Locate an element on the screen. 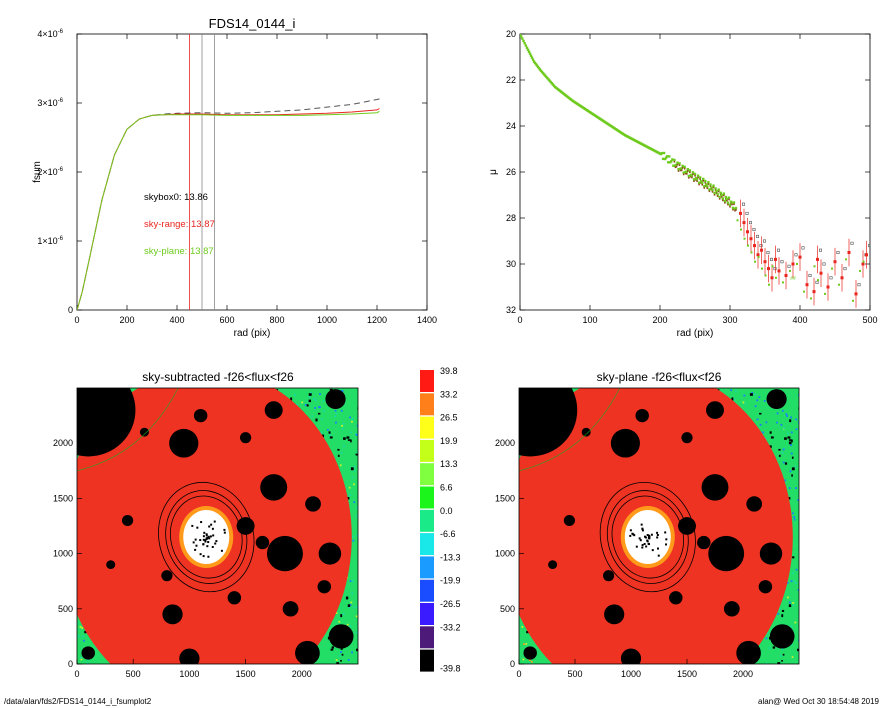 This screenshot has width=885, height=708. y-tick-label: 2000 is located at coordinates (505, 443).